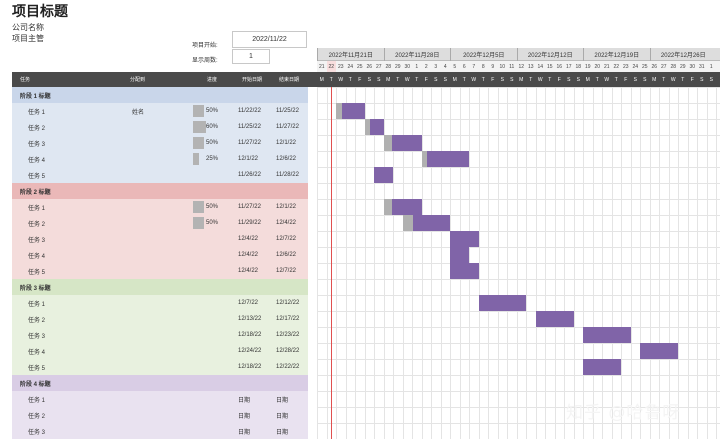 This screenshot has height=439, width=720. Describe the element at coordinates (138, 80) in the screenshot. I see `column-header-owner: 分配到` at that location.